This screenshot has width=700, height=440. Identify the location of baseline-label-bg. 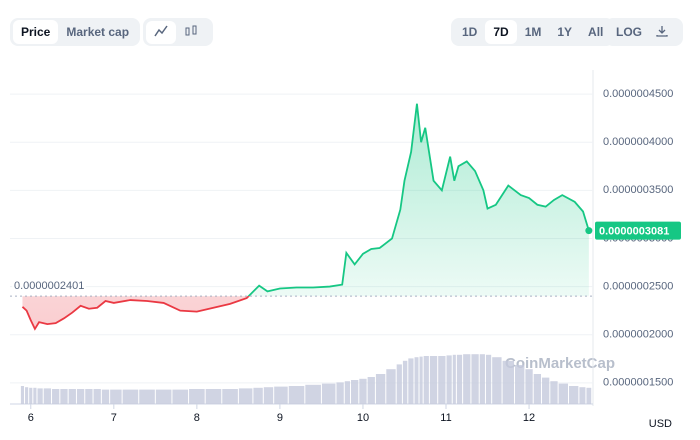
(49, 286).